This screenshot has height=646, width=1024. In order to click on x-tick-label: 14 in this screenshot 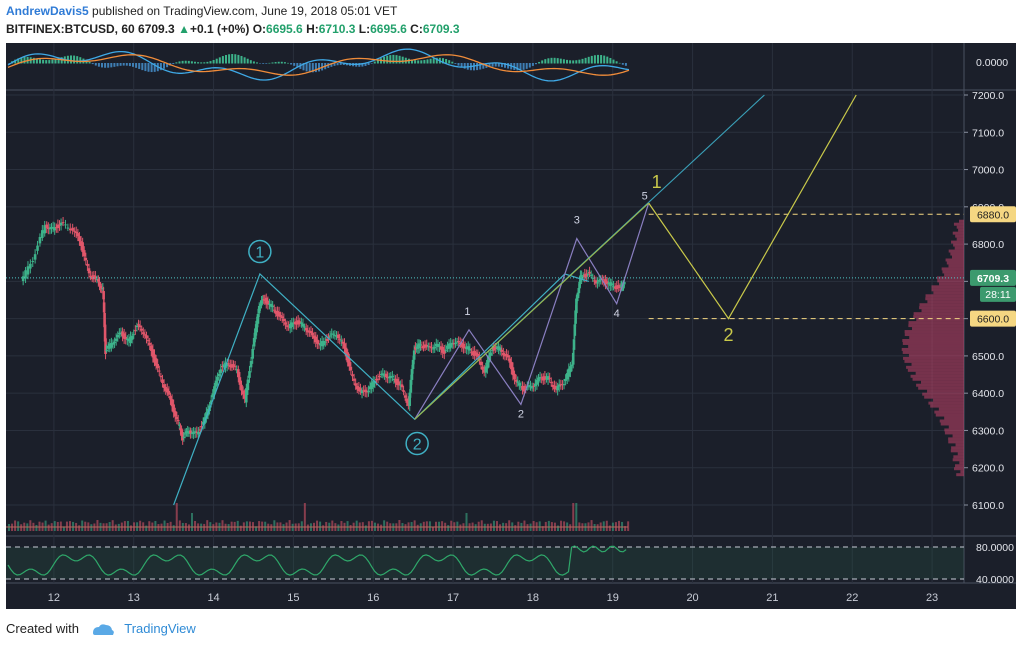, I will do `click(213, 598)`.